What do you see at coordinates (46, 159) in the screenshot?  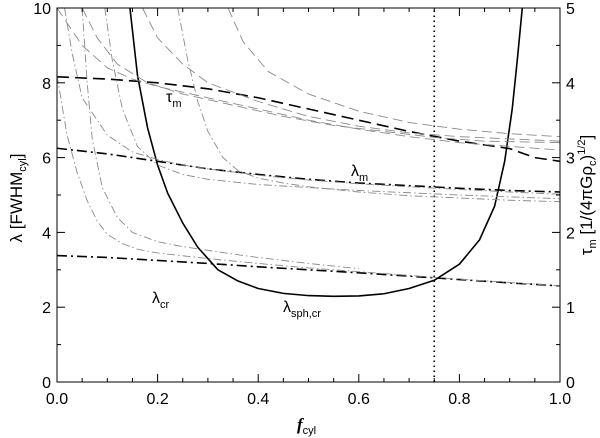 I see `y-left-tick-label: 6` at bounding box center [46, 159].